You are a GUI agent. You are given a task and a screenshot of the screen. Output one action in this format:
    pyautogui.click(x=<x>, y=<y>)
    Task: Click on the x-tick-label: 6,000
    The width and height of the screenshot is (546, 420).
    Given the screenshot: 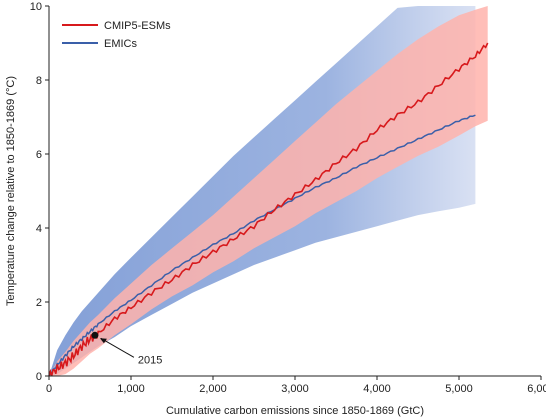 What is the action you would take?
    pyautogui.click(x=536, y=389)
    